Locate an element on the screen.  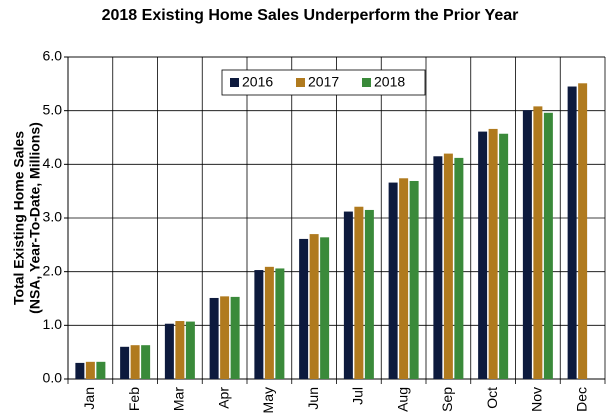
y-axis-label: Total Existing Home Sales is located at coordinates (19, 218).